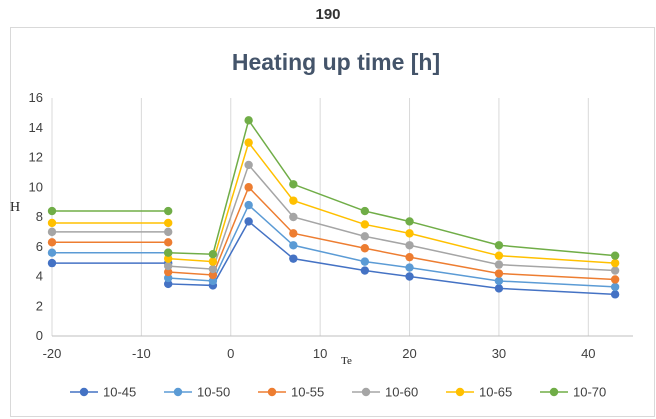 The width and height of the screenshot is (656, 419). I want to click on page-number-label: 190, so click(328, 14).